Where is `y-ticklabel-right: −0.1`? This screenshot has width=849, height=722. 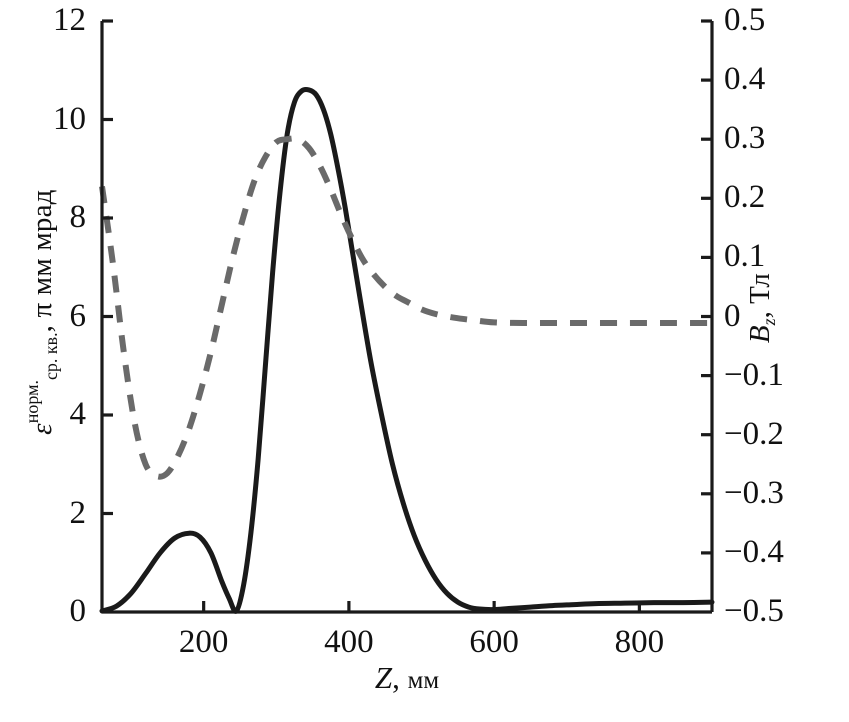 y-ticklabel-right: −0.1 is located at coordinates (754, 374).